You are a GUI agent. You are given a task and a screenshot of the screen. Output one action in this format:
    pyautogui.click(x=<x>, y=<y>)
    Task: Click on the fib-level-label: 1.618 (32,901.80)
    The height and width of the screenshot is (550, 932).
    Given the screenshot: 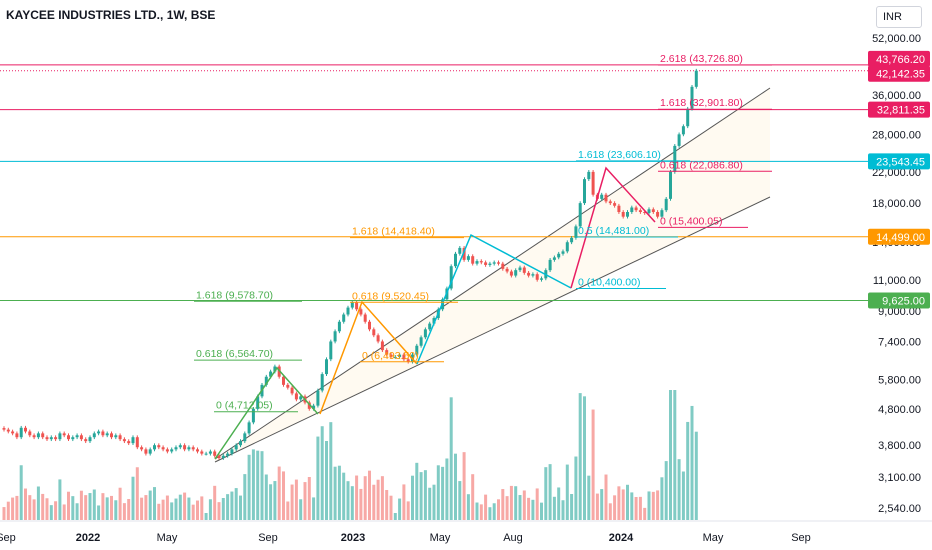 What is the action you would take?
    pyautogui.click(x=701, y=103)
    